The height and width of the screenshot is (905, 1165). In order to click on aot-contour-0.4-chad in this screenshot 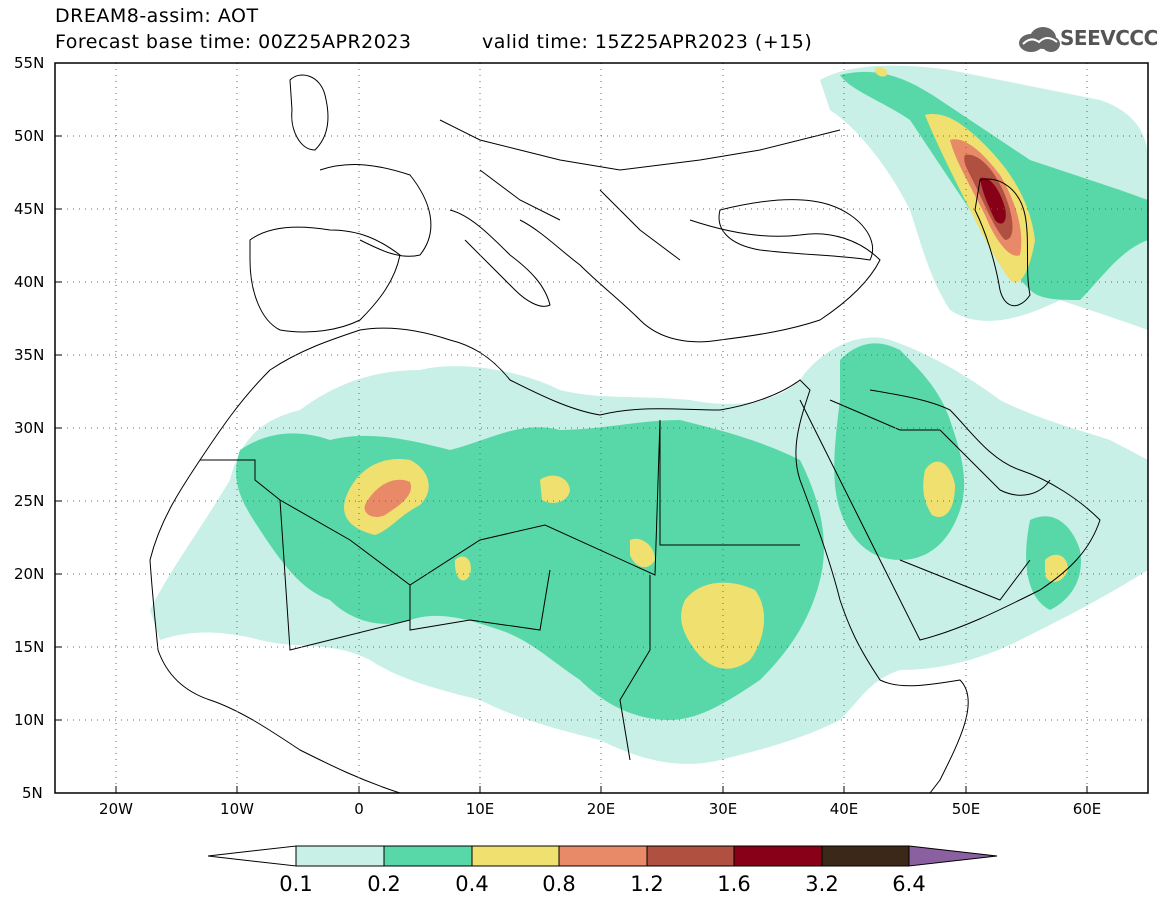, I will do `click(642, 553)`.